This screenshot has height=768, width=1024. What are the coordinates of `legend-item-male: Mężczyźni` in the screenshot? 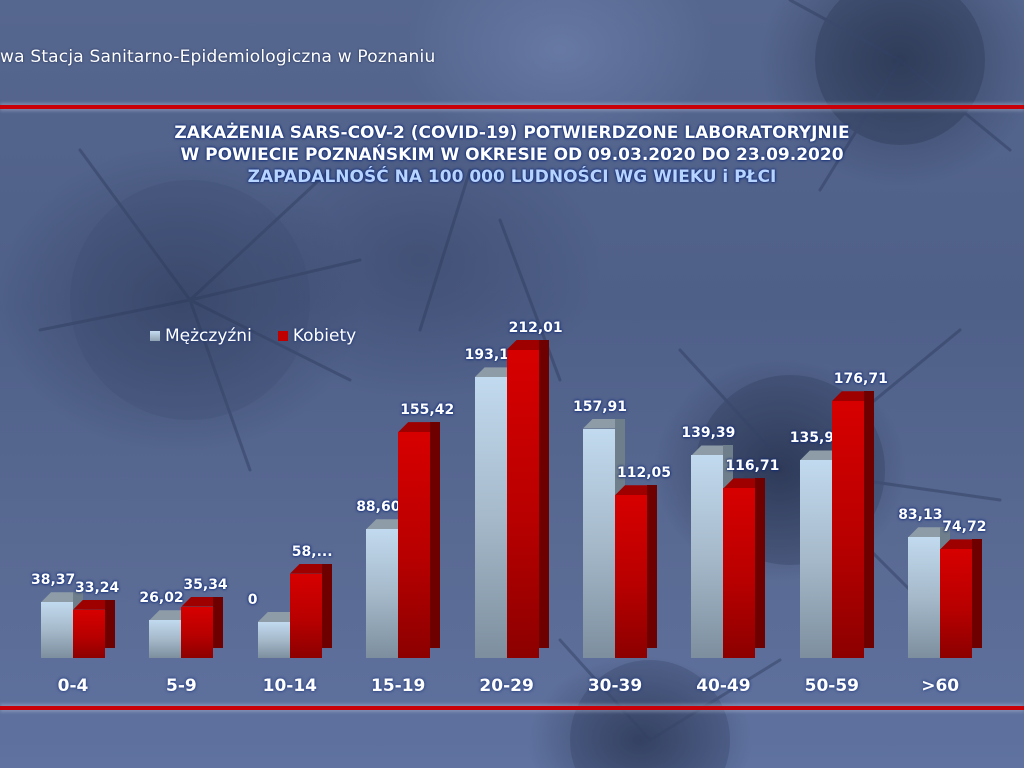 It's located at (201, 336).